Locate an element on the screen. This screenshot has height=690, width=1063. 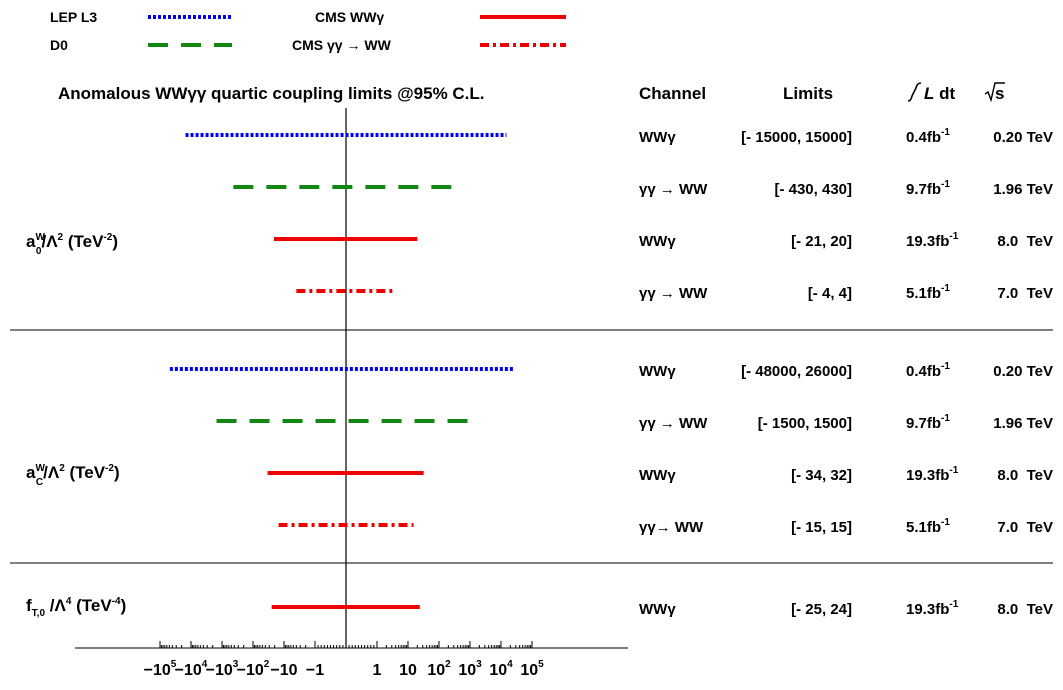
x-tick-label: −105 is located at coordinates (160, 669).